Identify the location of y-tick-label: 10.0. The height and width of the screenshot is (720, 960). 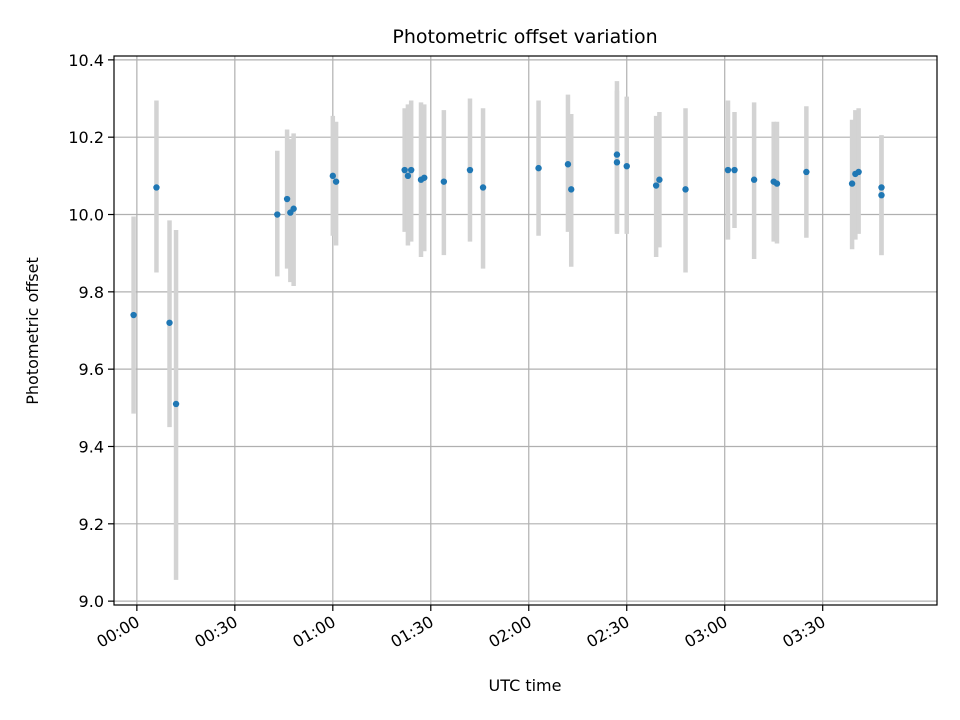
(86, 215).